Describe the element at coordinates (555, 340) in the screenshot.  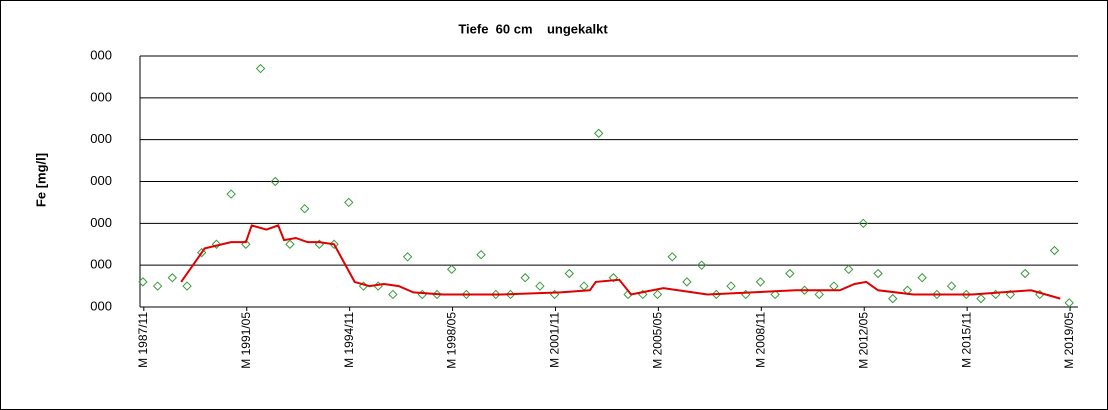
I see `x-tick-label: M 2001/11` at that location.